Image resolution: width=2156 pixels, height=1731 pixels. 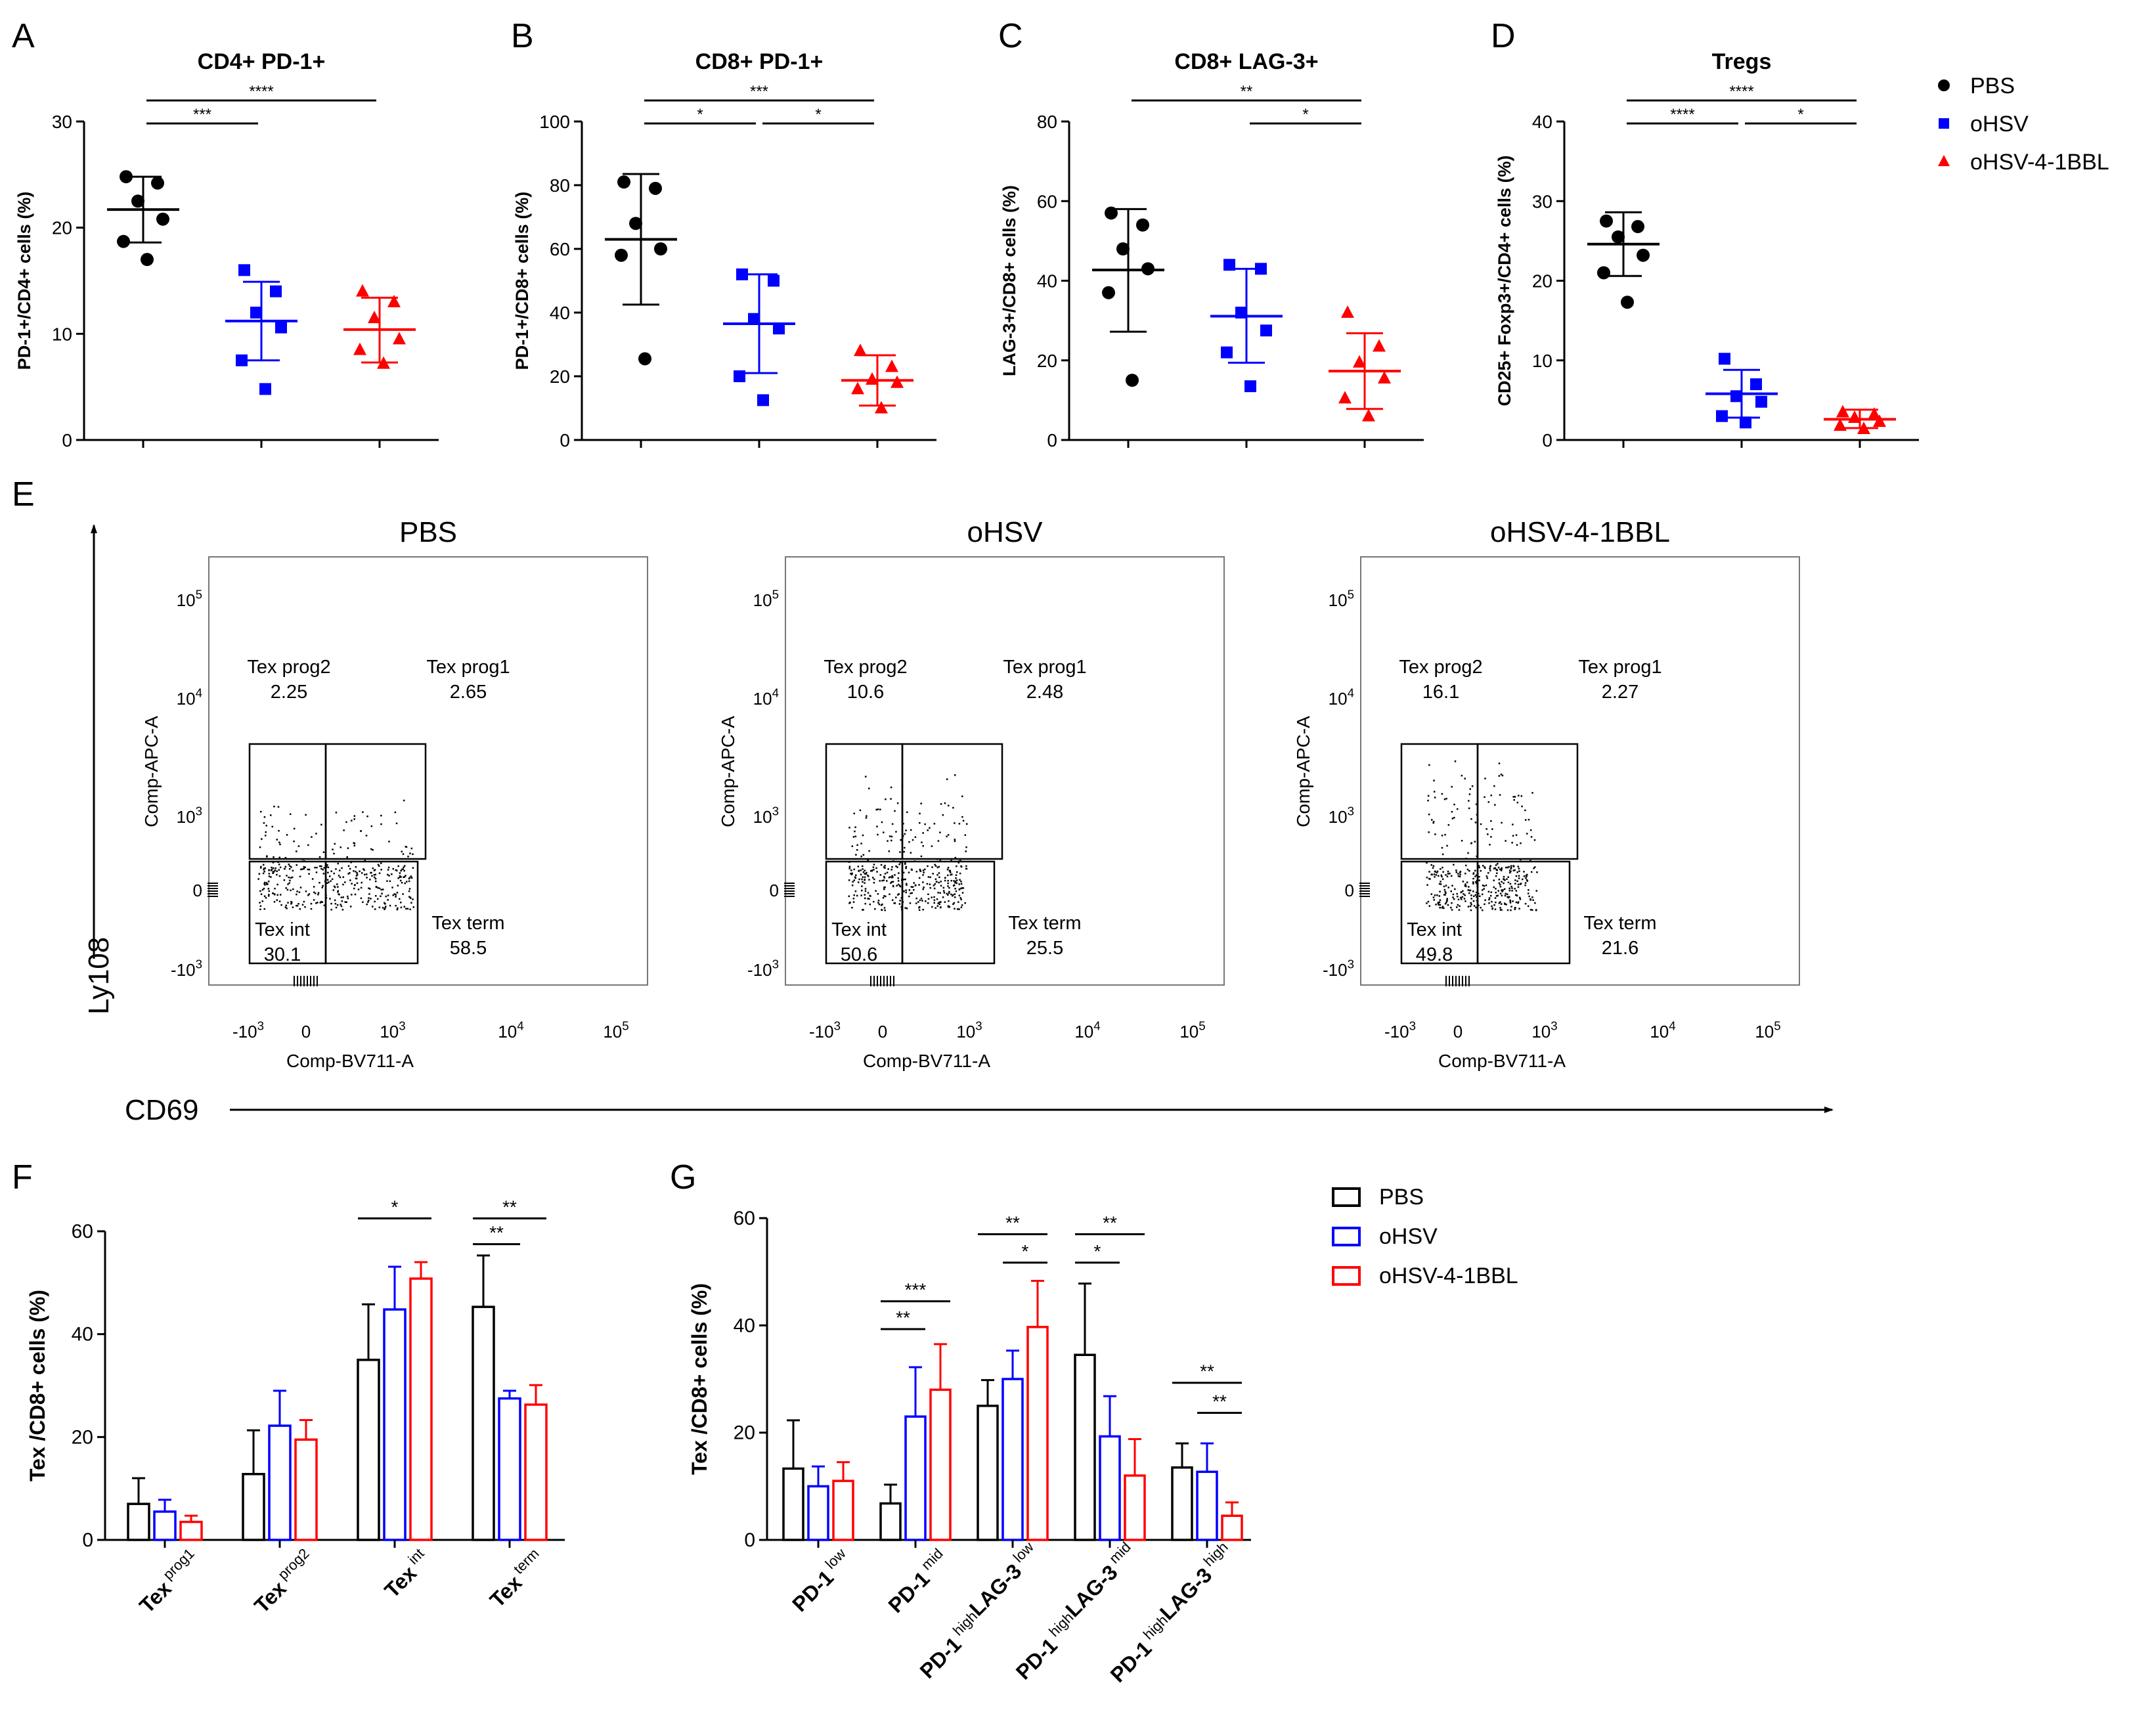 I want to click on data-point-ohsv, so click(x=1266, y=330).